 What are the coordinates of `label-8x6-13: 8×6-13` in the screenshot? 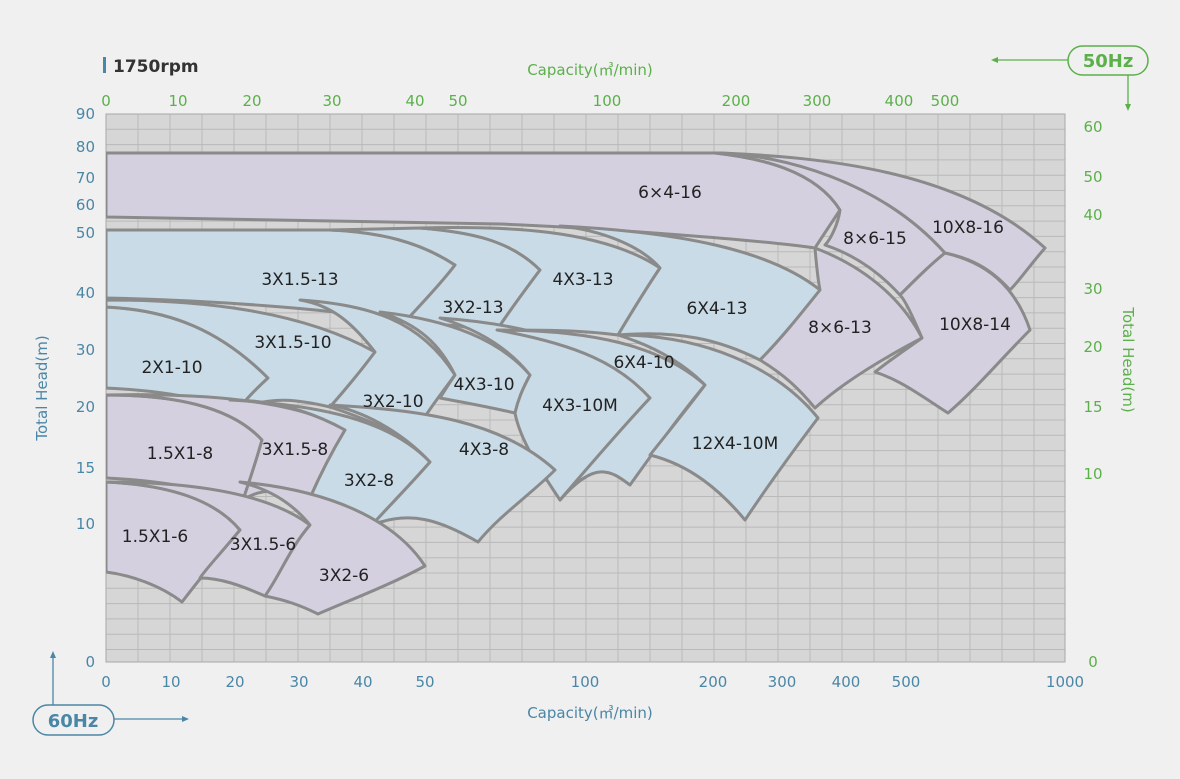 It's located at (840, 328).